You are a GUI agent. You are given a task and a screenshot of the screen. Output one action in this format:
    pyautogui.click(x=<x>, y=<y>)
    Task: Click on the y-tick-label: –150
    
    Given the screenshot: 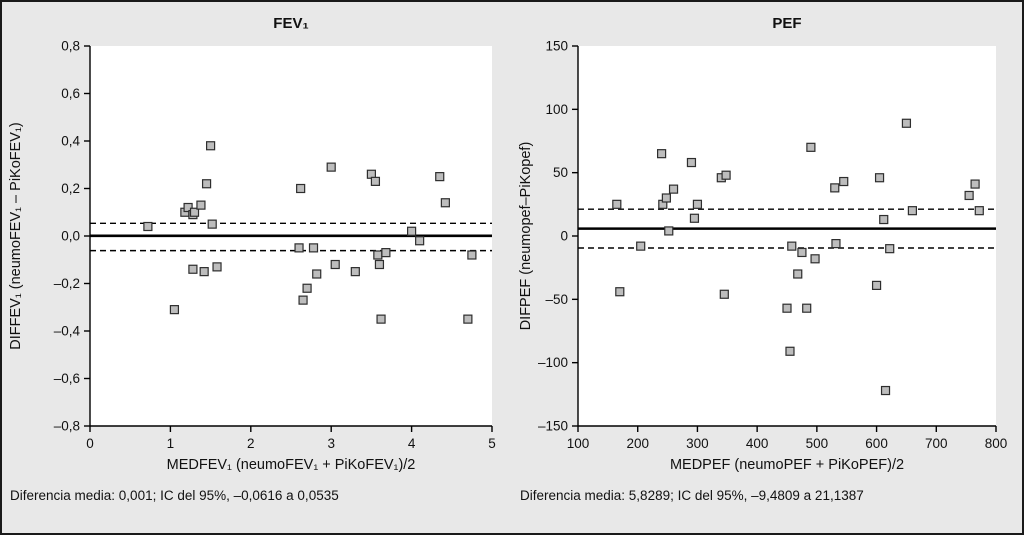 What is the action you would take?
    pyautogui.click(x=553, y=426)
    